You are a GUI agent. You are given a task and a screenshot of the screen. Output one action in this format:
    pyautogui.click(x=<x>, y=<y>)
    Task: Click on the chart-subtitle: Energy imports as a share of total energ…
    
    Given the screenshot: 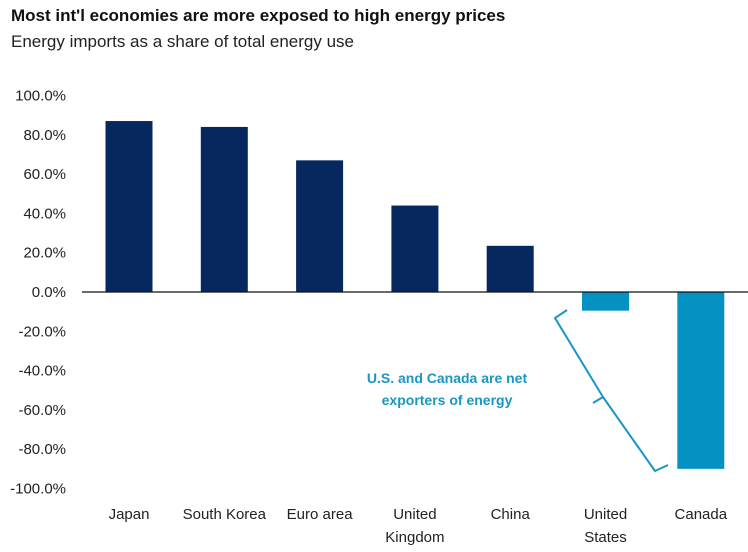 What is the action you would take?
    pyautogui.click(x=183, y=41)
    